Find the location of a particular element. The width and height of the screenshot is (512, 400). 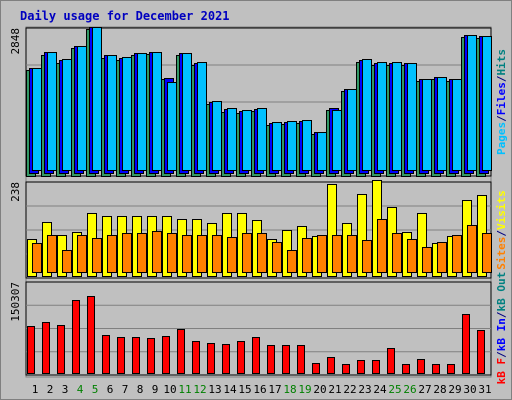

x-tick-9: 9 is located at coordinates (155, 389).